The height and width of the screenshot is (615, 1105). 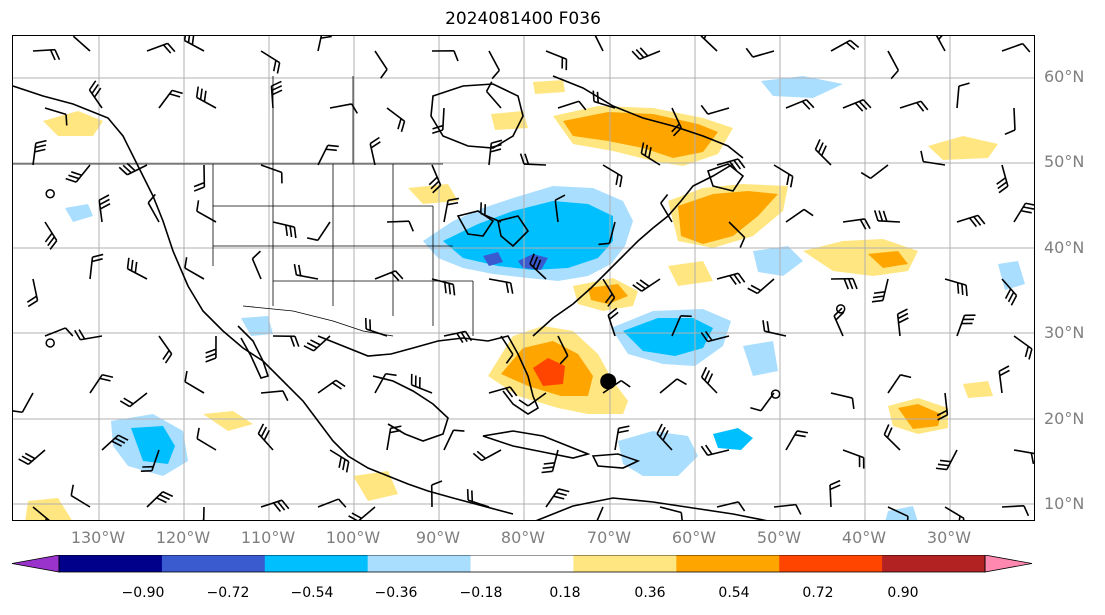 What do you see at coordinates (396, 593) in the screenshot?
I see `colorbar-tick: −0.36` at bounding box center [396, 593].